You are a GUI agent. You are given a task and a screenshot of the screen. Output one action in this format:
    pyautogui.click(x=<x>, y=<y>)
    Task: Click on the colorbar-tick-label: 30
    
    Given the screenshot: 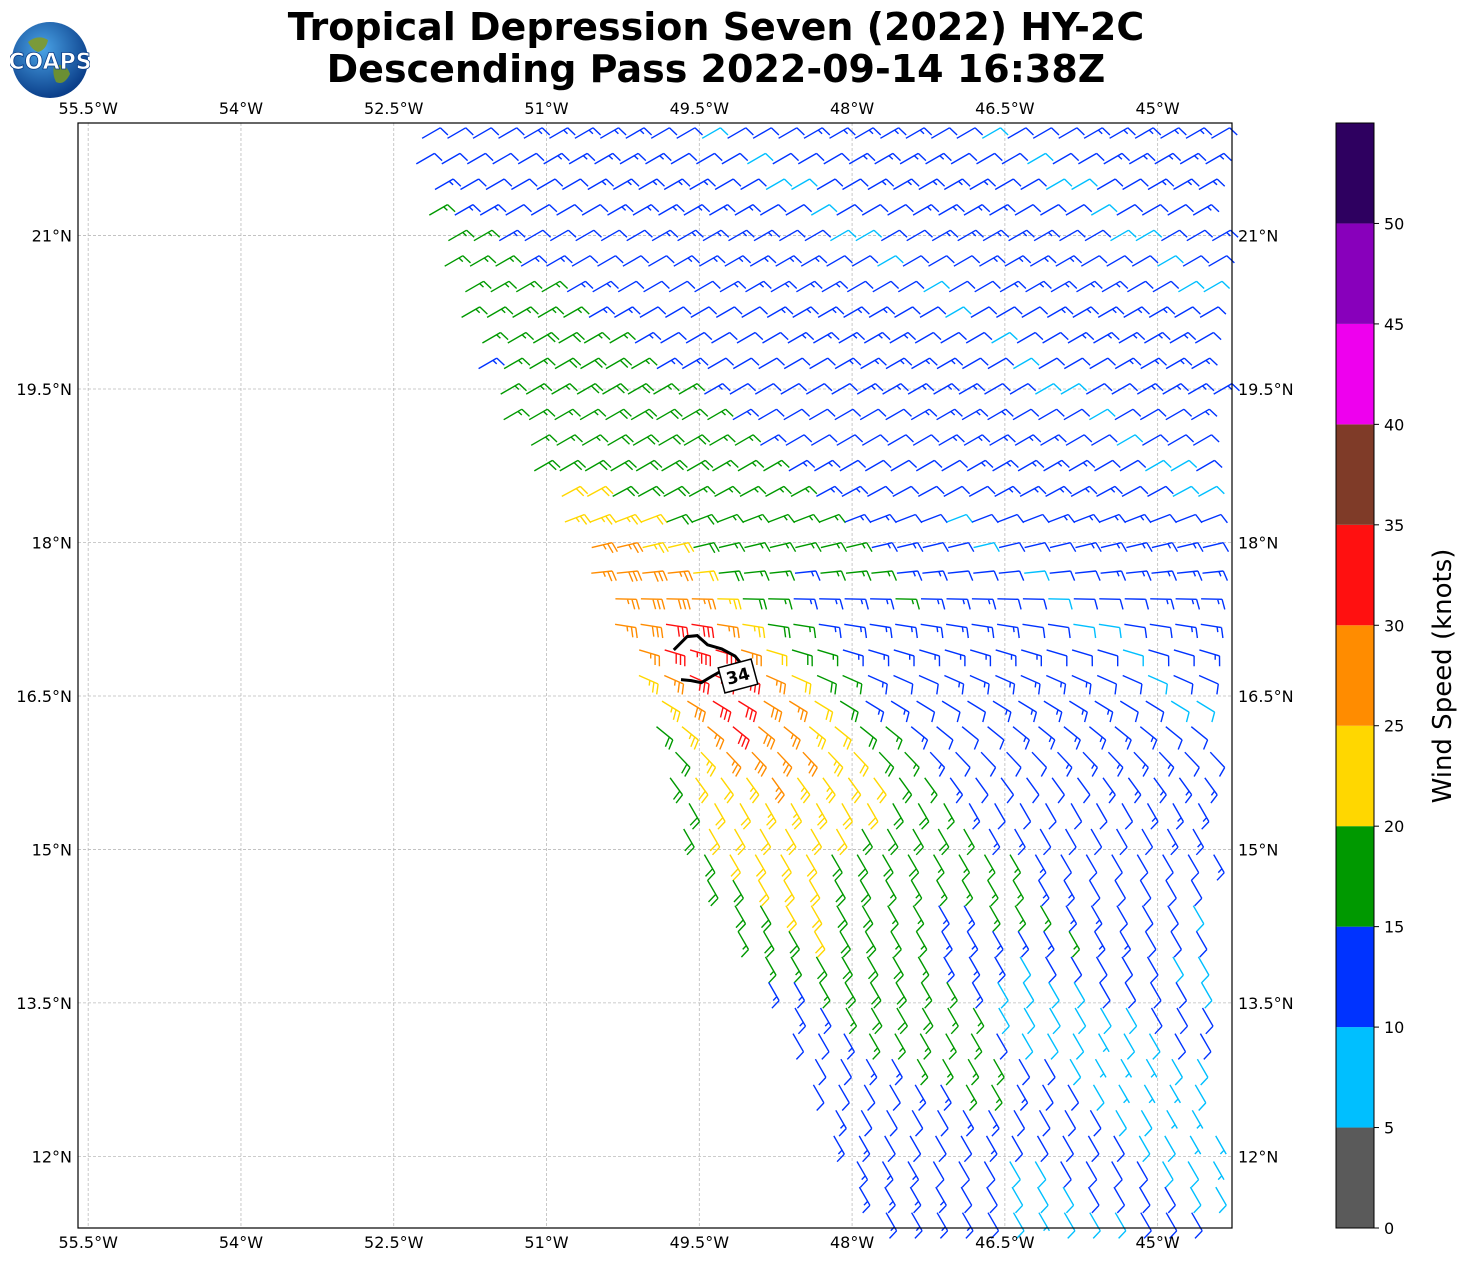 What is the action you would take?
    pyautogui.click(x=1394, y=625)
    